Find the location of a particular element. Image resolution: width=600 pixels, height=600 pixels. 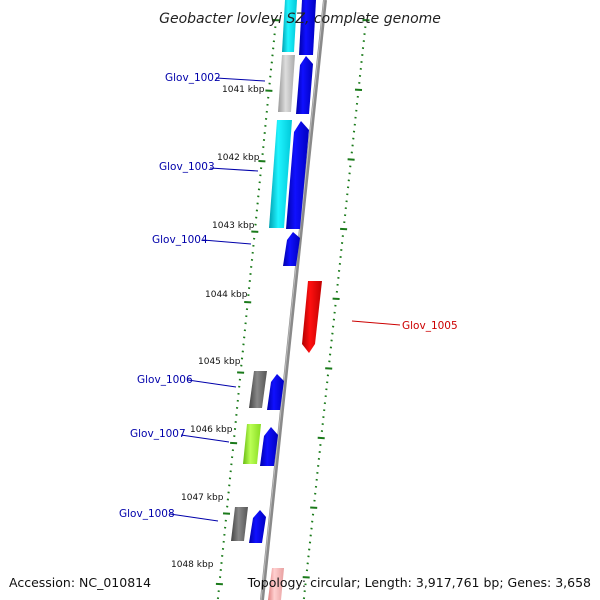

kbp-label-1043: 1043 kbp is located at coordinates (233, 226).